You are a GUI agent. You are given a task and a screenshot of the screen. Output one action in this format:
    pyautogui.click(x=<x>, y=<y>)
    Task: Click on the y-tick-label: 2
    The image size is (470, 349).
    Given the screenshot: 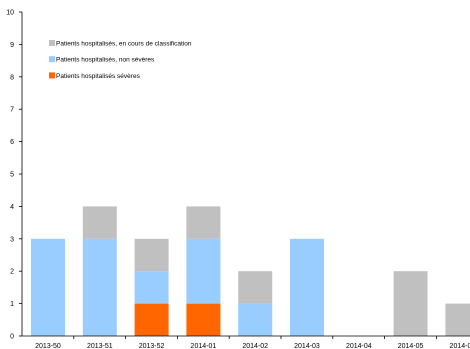 What is the action you would take?
    pyautogui.click(x=12, y=272)
    